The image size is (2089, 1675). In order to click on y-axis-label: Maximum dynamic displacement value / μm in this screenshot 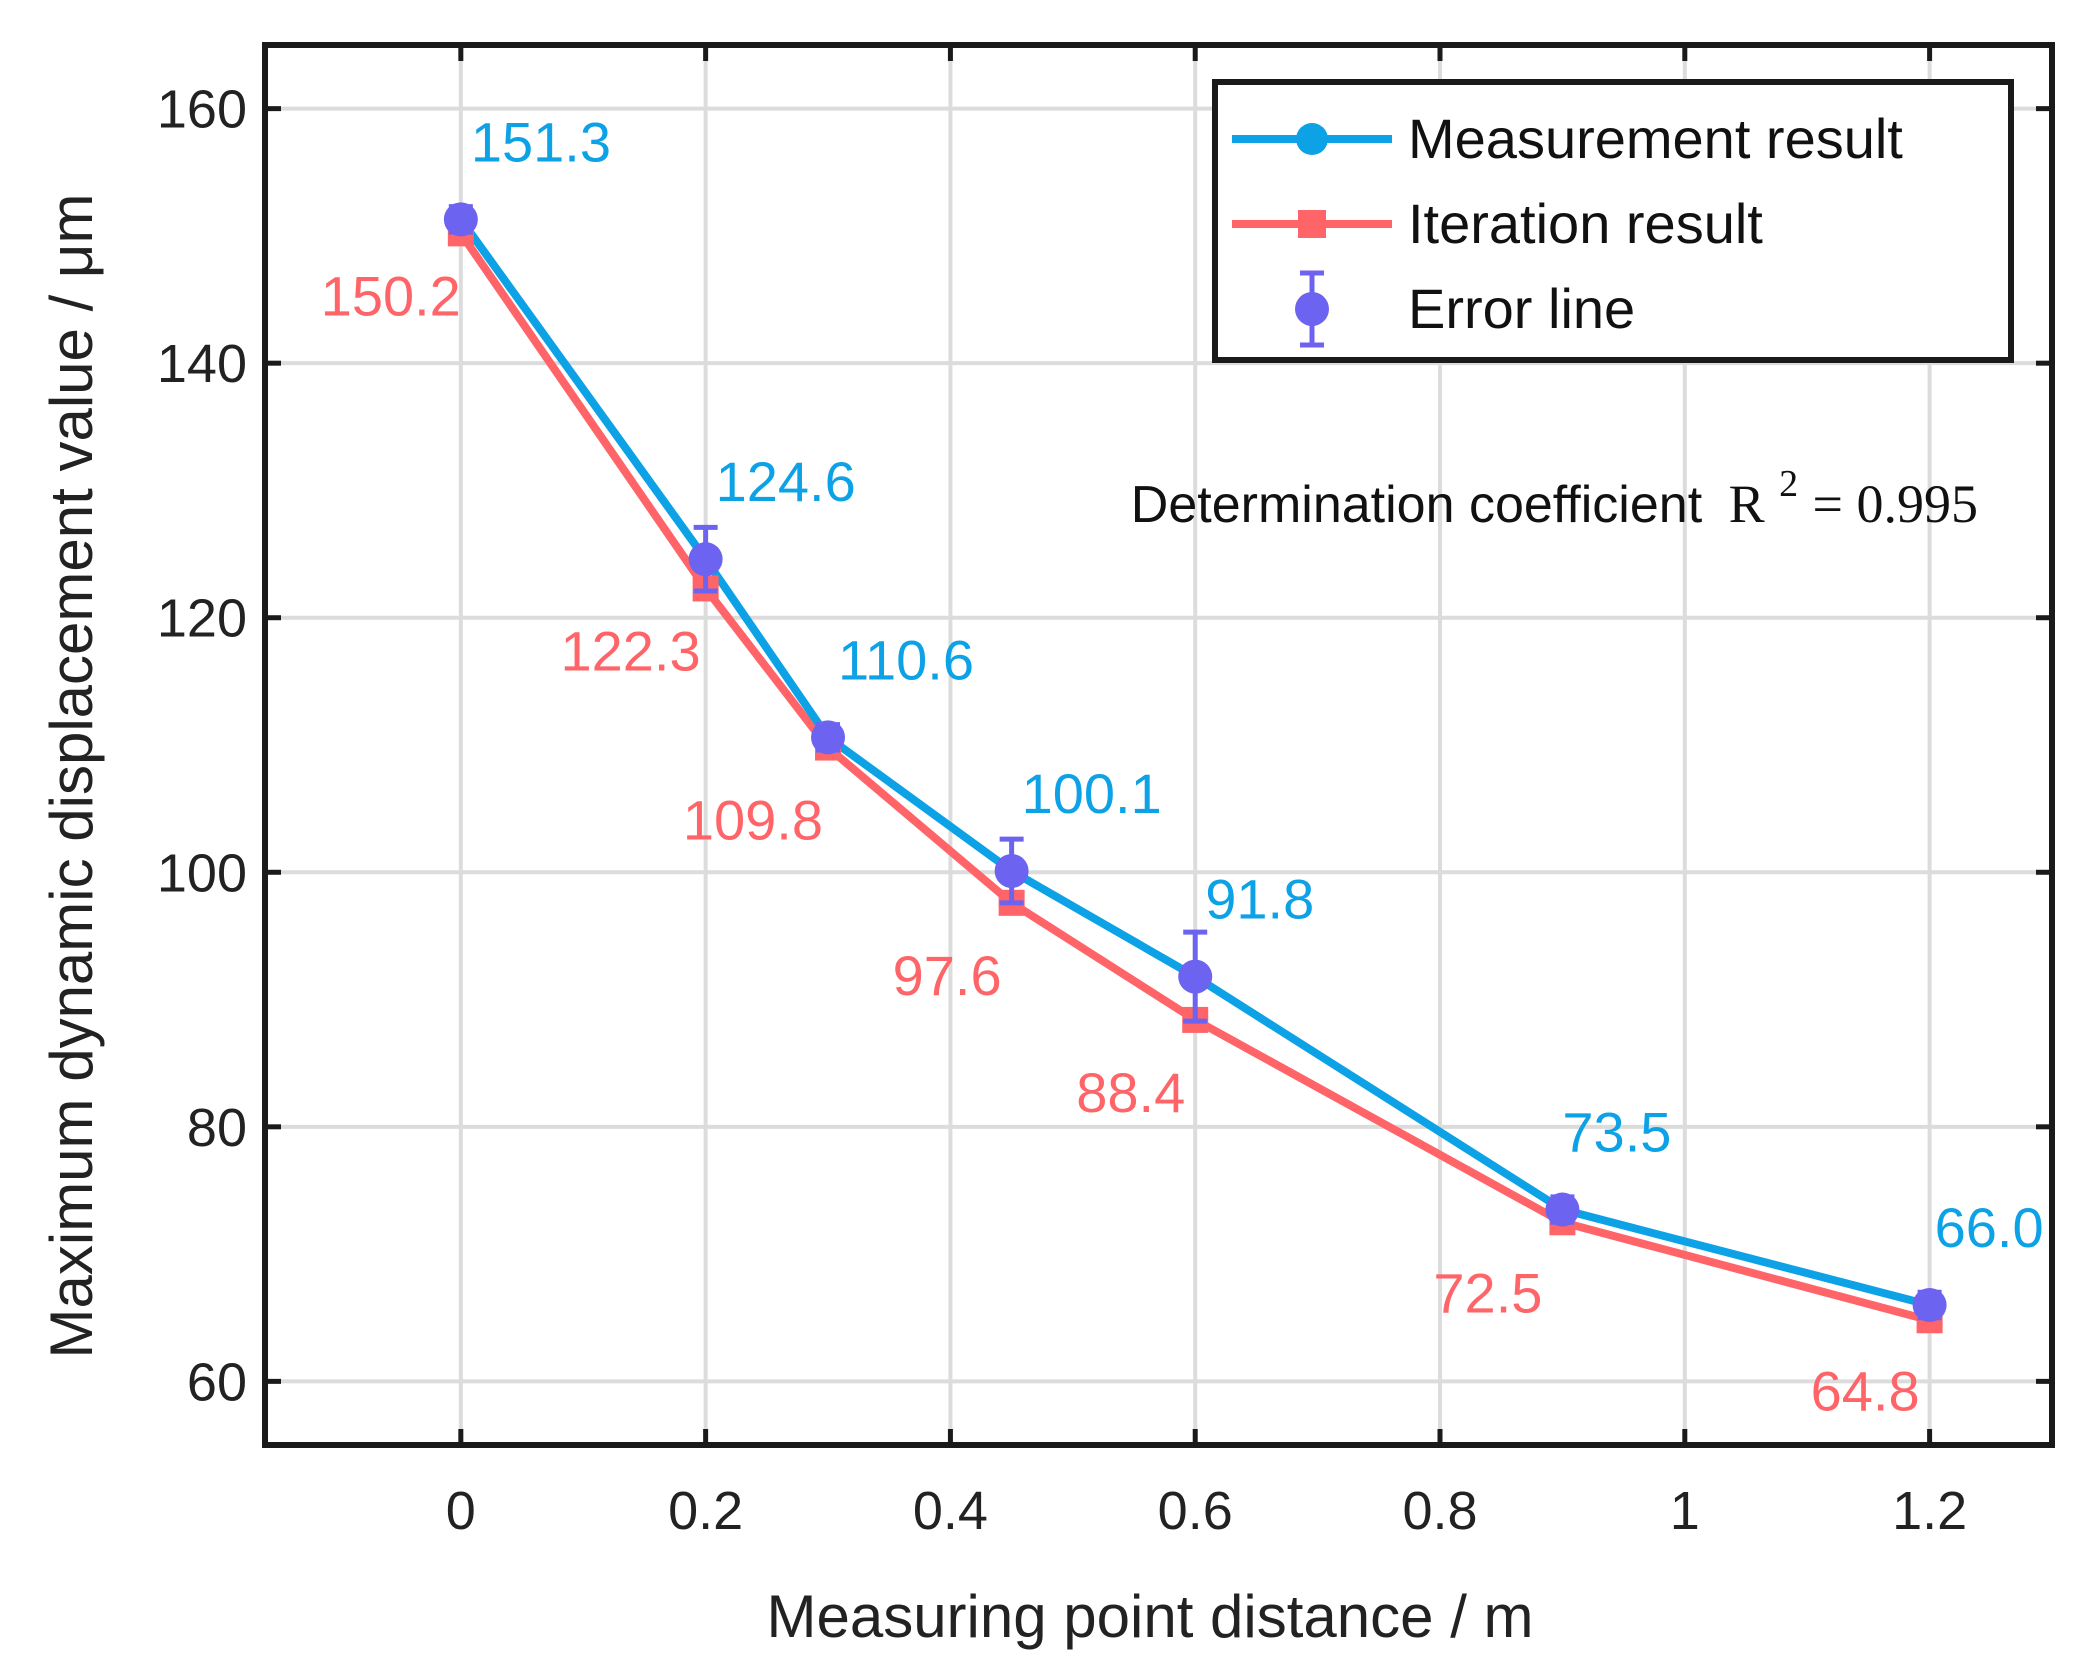, I will do `click(71, 776)`.